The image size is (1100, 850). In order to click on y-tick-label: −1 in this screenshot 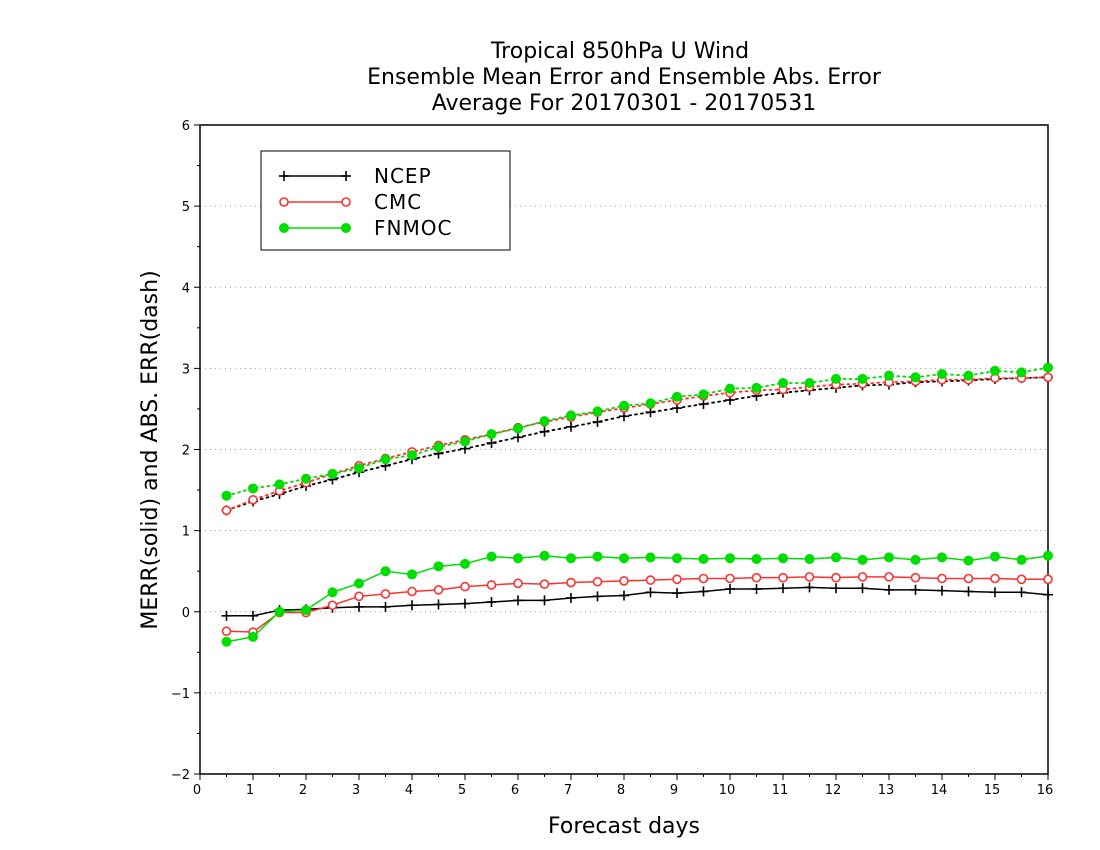, I will do `click(180, 694)`.